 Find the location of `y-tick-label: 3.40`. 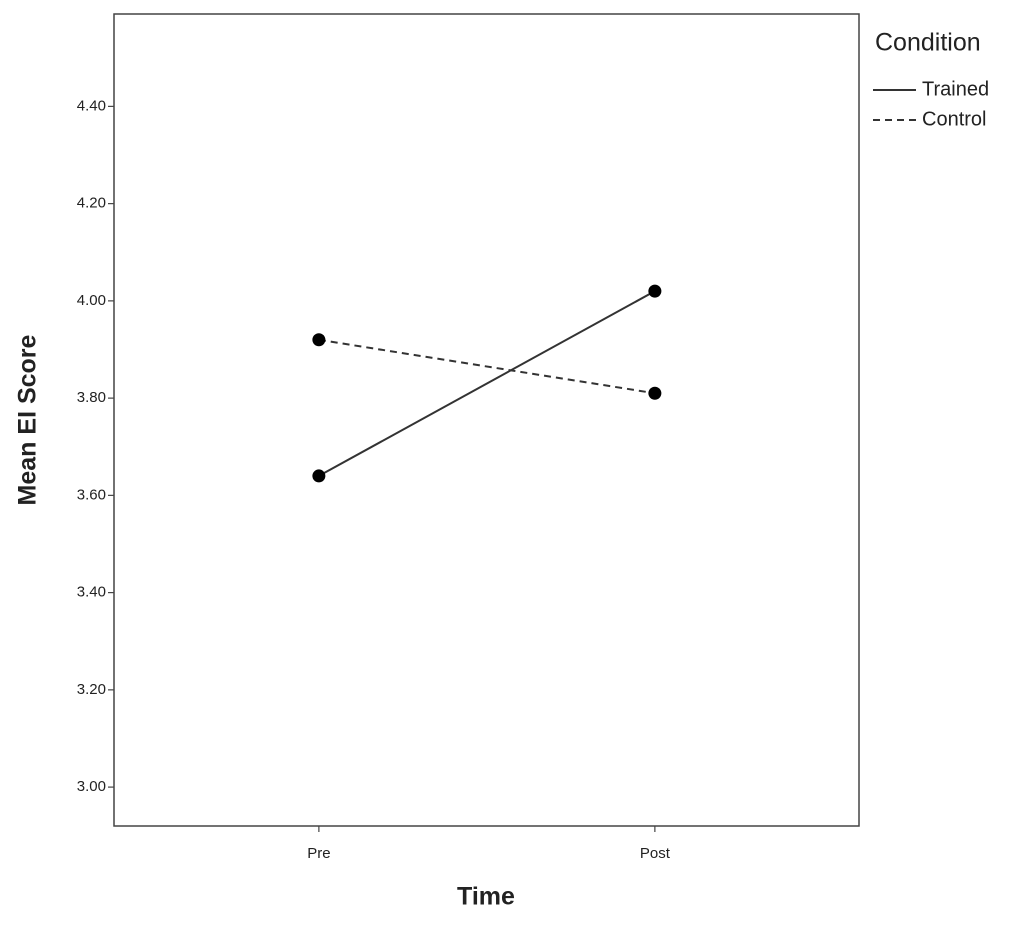

y-tick-label: 3.40 is located at coordinates (91, 592).